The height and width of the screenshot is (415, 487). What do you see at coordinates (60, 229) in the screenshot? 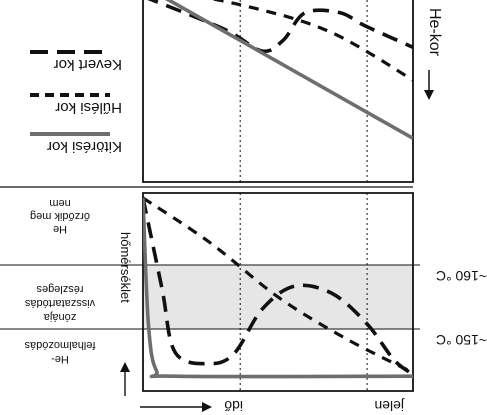
I see `zone-top-line1: He` at bounding box center [60, 229].